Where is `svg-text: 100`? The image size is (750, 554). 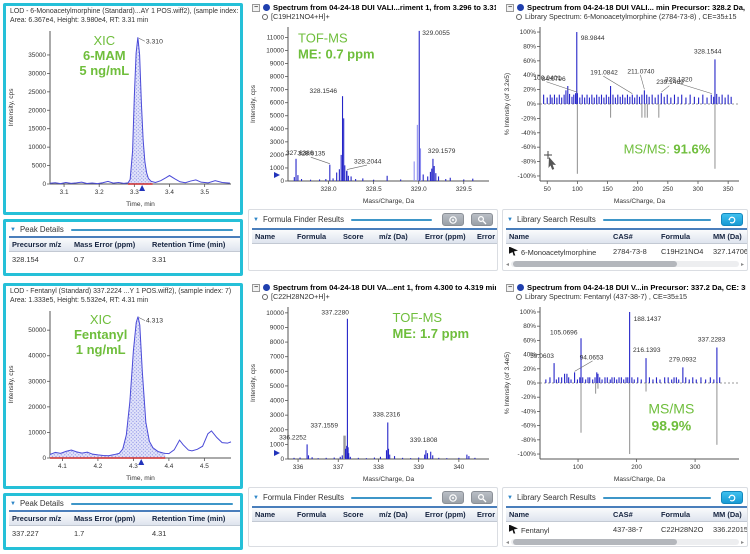
svg-text: 100 is located at coordinates (577, 189).